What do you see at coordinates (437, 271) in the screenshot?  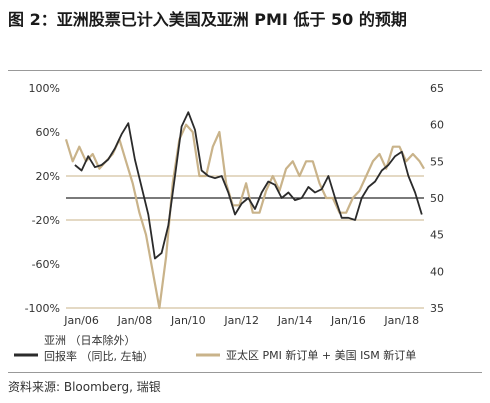 I see `right-tick-label: 40` at bounding box center [437, 271].